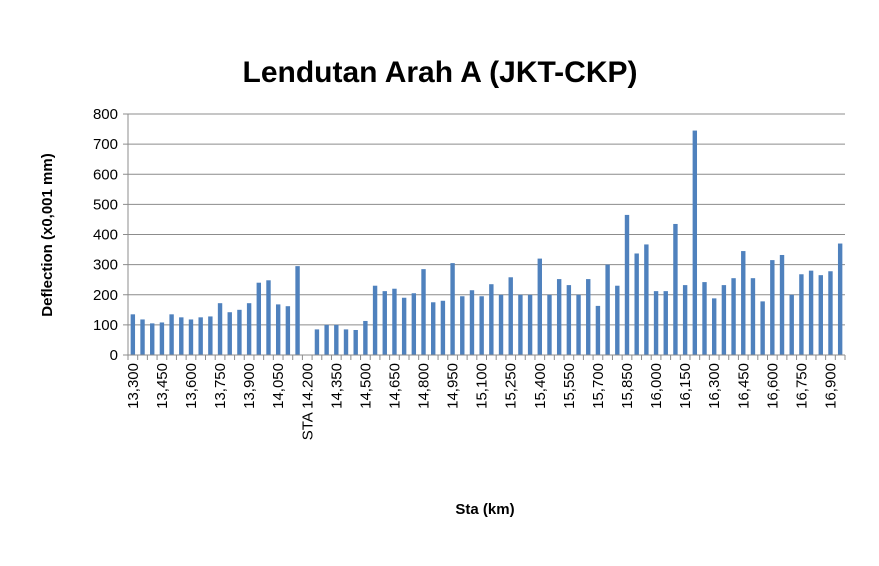 The height and width of the screenshot is (566, 879). What do you see at coordinates (743, 386) in the screenshot?
I see `x-tick-label: 16,450` at bounding box center [743, 386].